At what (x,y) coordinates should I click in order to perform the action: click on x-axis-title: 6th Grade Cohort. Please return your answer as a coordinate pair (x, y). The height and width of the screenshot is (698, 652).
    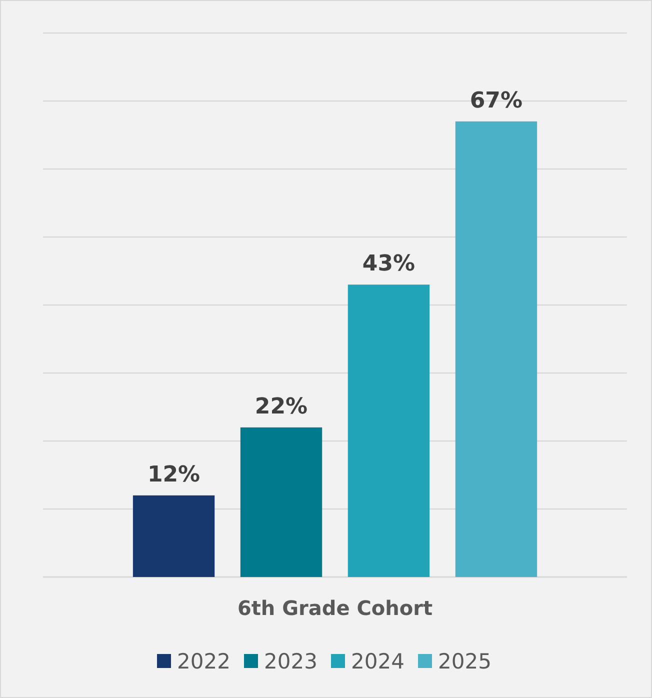
    Looking at the image, I should click on (335, 608).